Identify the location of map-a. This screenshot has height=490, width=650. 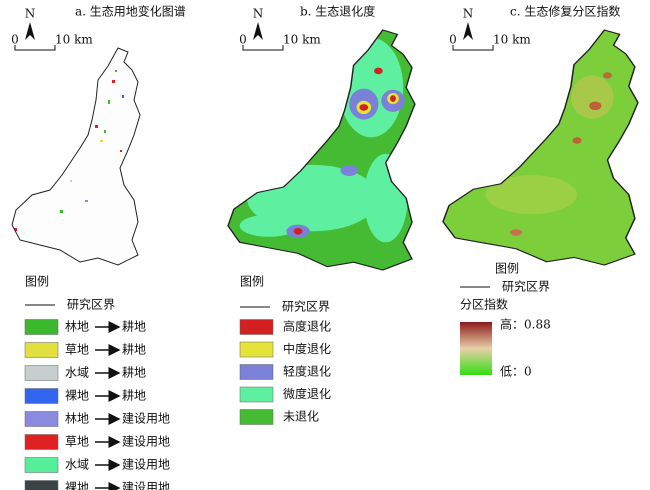
(76, 156).